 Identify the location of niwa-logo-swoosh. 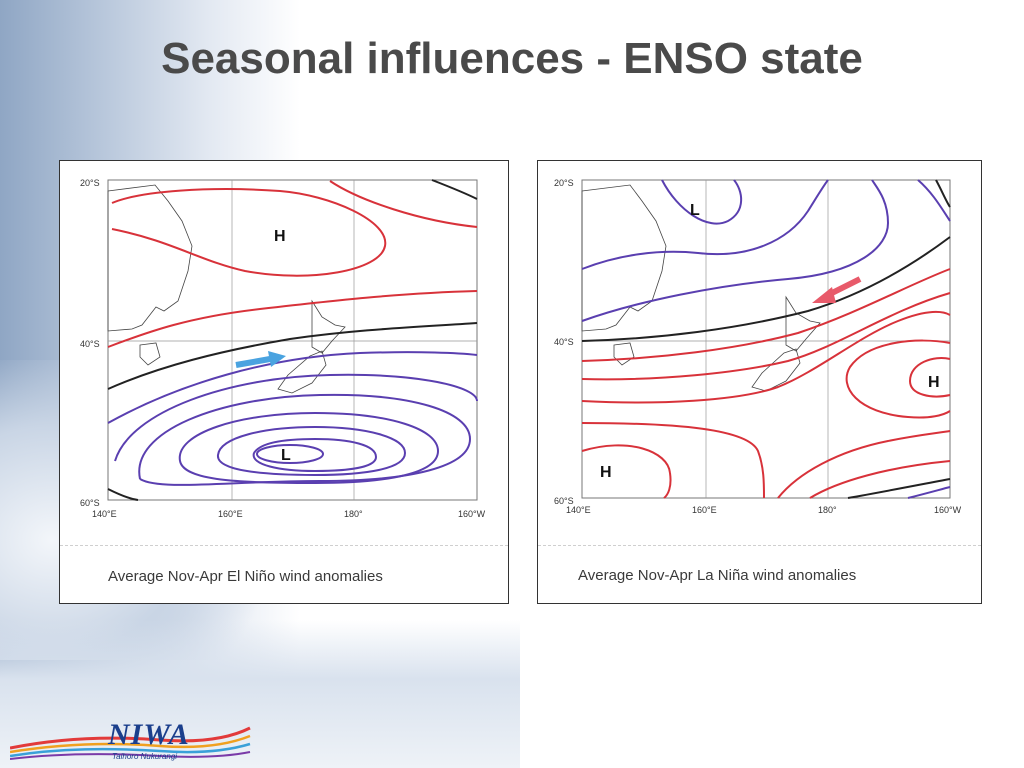
(130, 743).